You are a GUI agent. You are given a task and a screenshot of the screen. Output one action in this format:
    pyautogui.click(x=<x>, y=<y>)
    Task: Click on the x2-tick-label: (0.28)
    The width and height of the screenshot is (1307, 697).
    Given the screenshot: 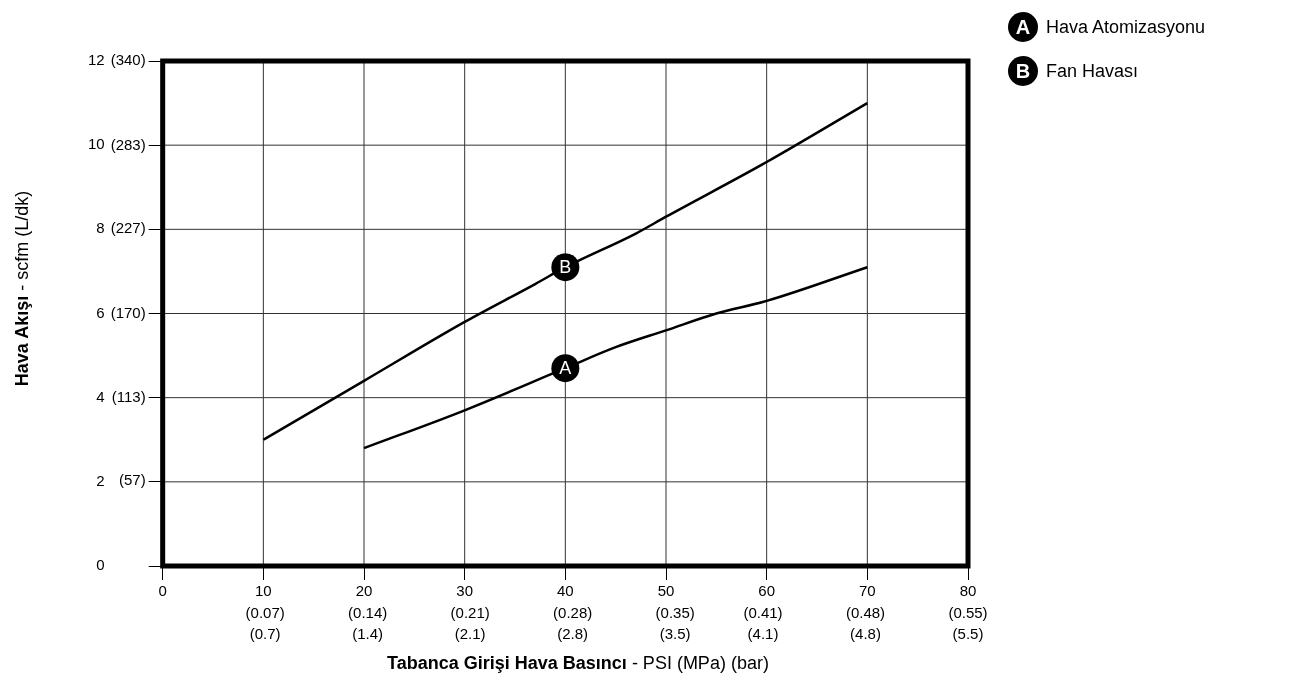 What is the action you would take?
    pyautogui.click(x=573, y=612)
    